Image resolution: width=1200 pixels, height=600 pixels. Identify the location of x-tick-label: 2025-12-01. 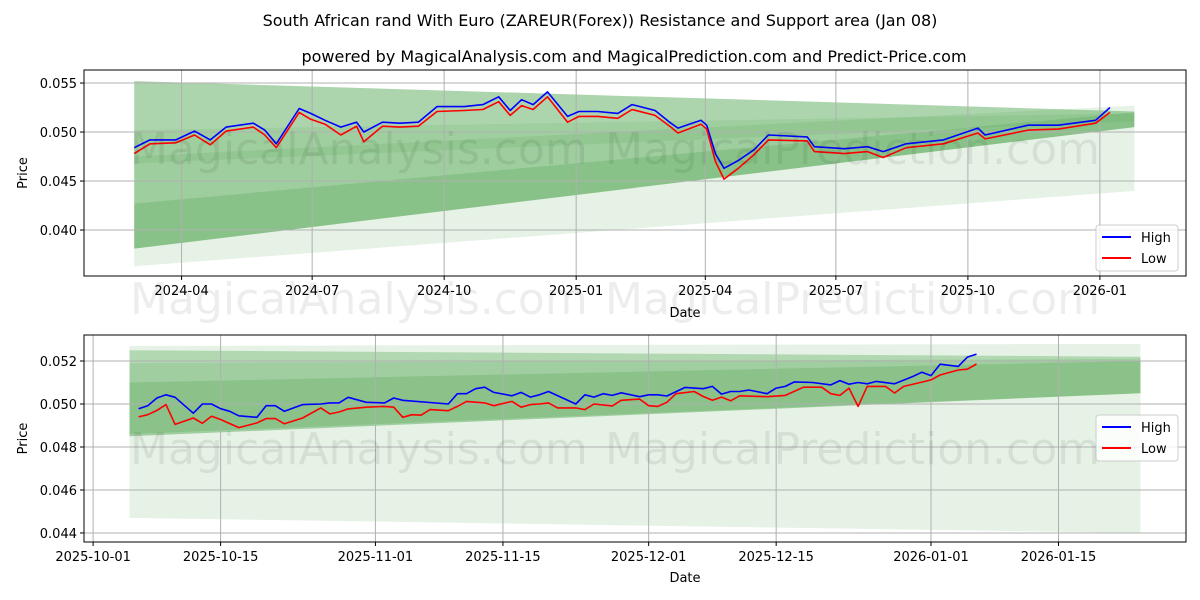
(649, 557).